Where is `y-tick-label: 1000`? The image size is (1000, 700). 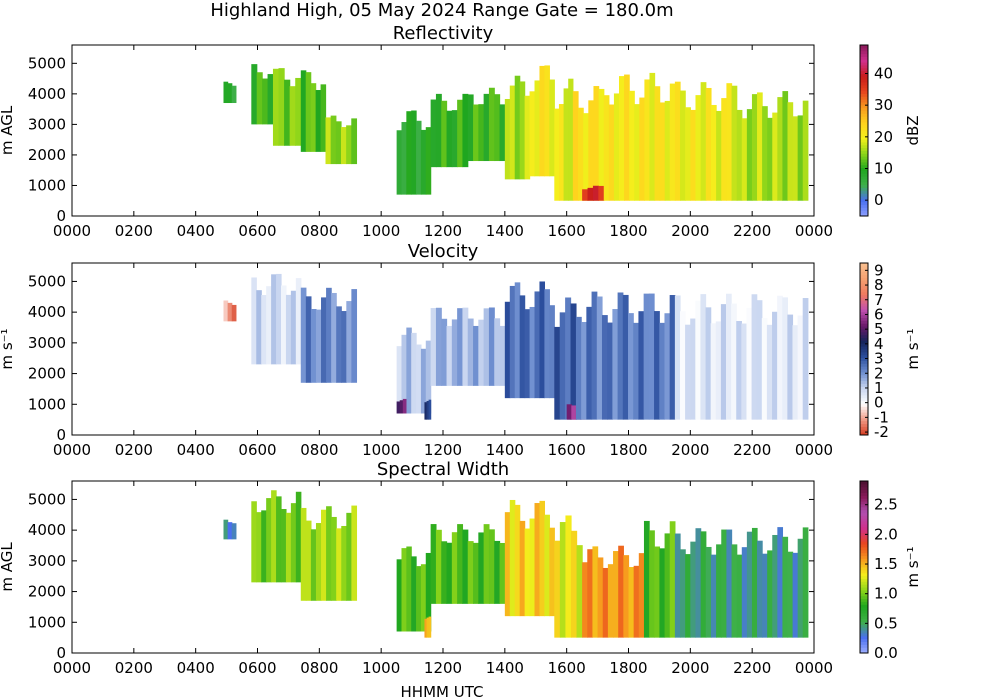
y-tick-label: 1000 is located at coordinates (47, 185).